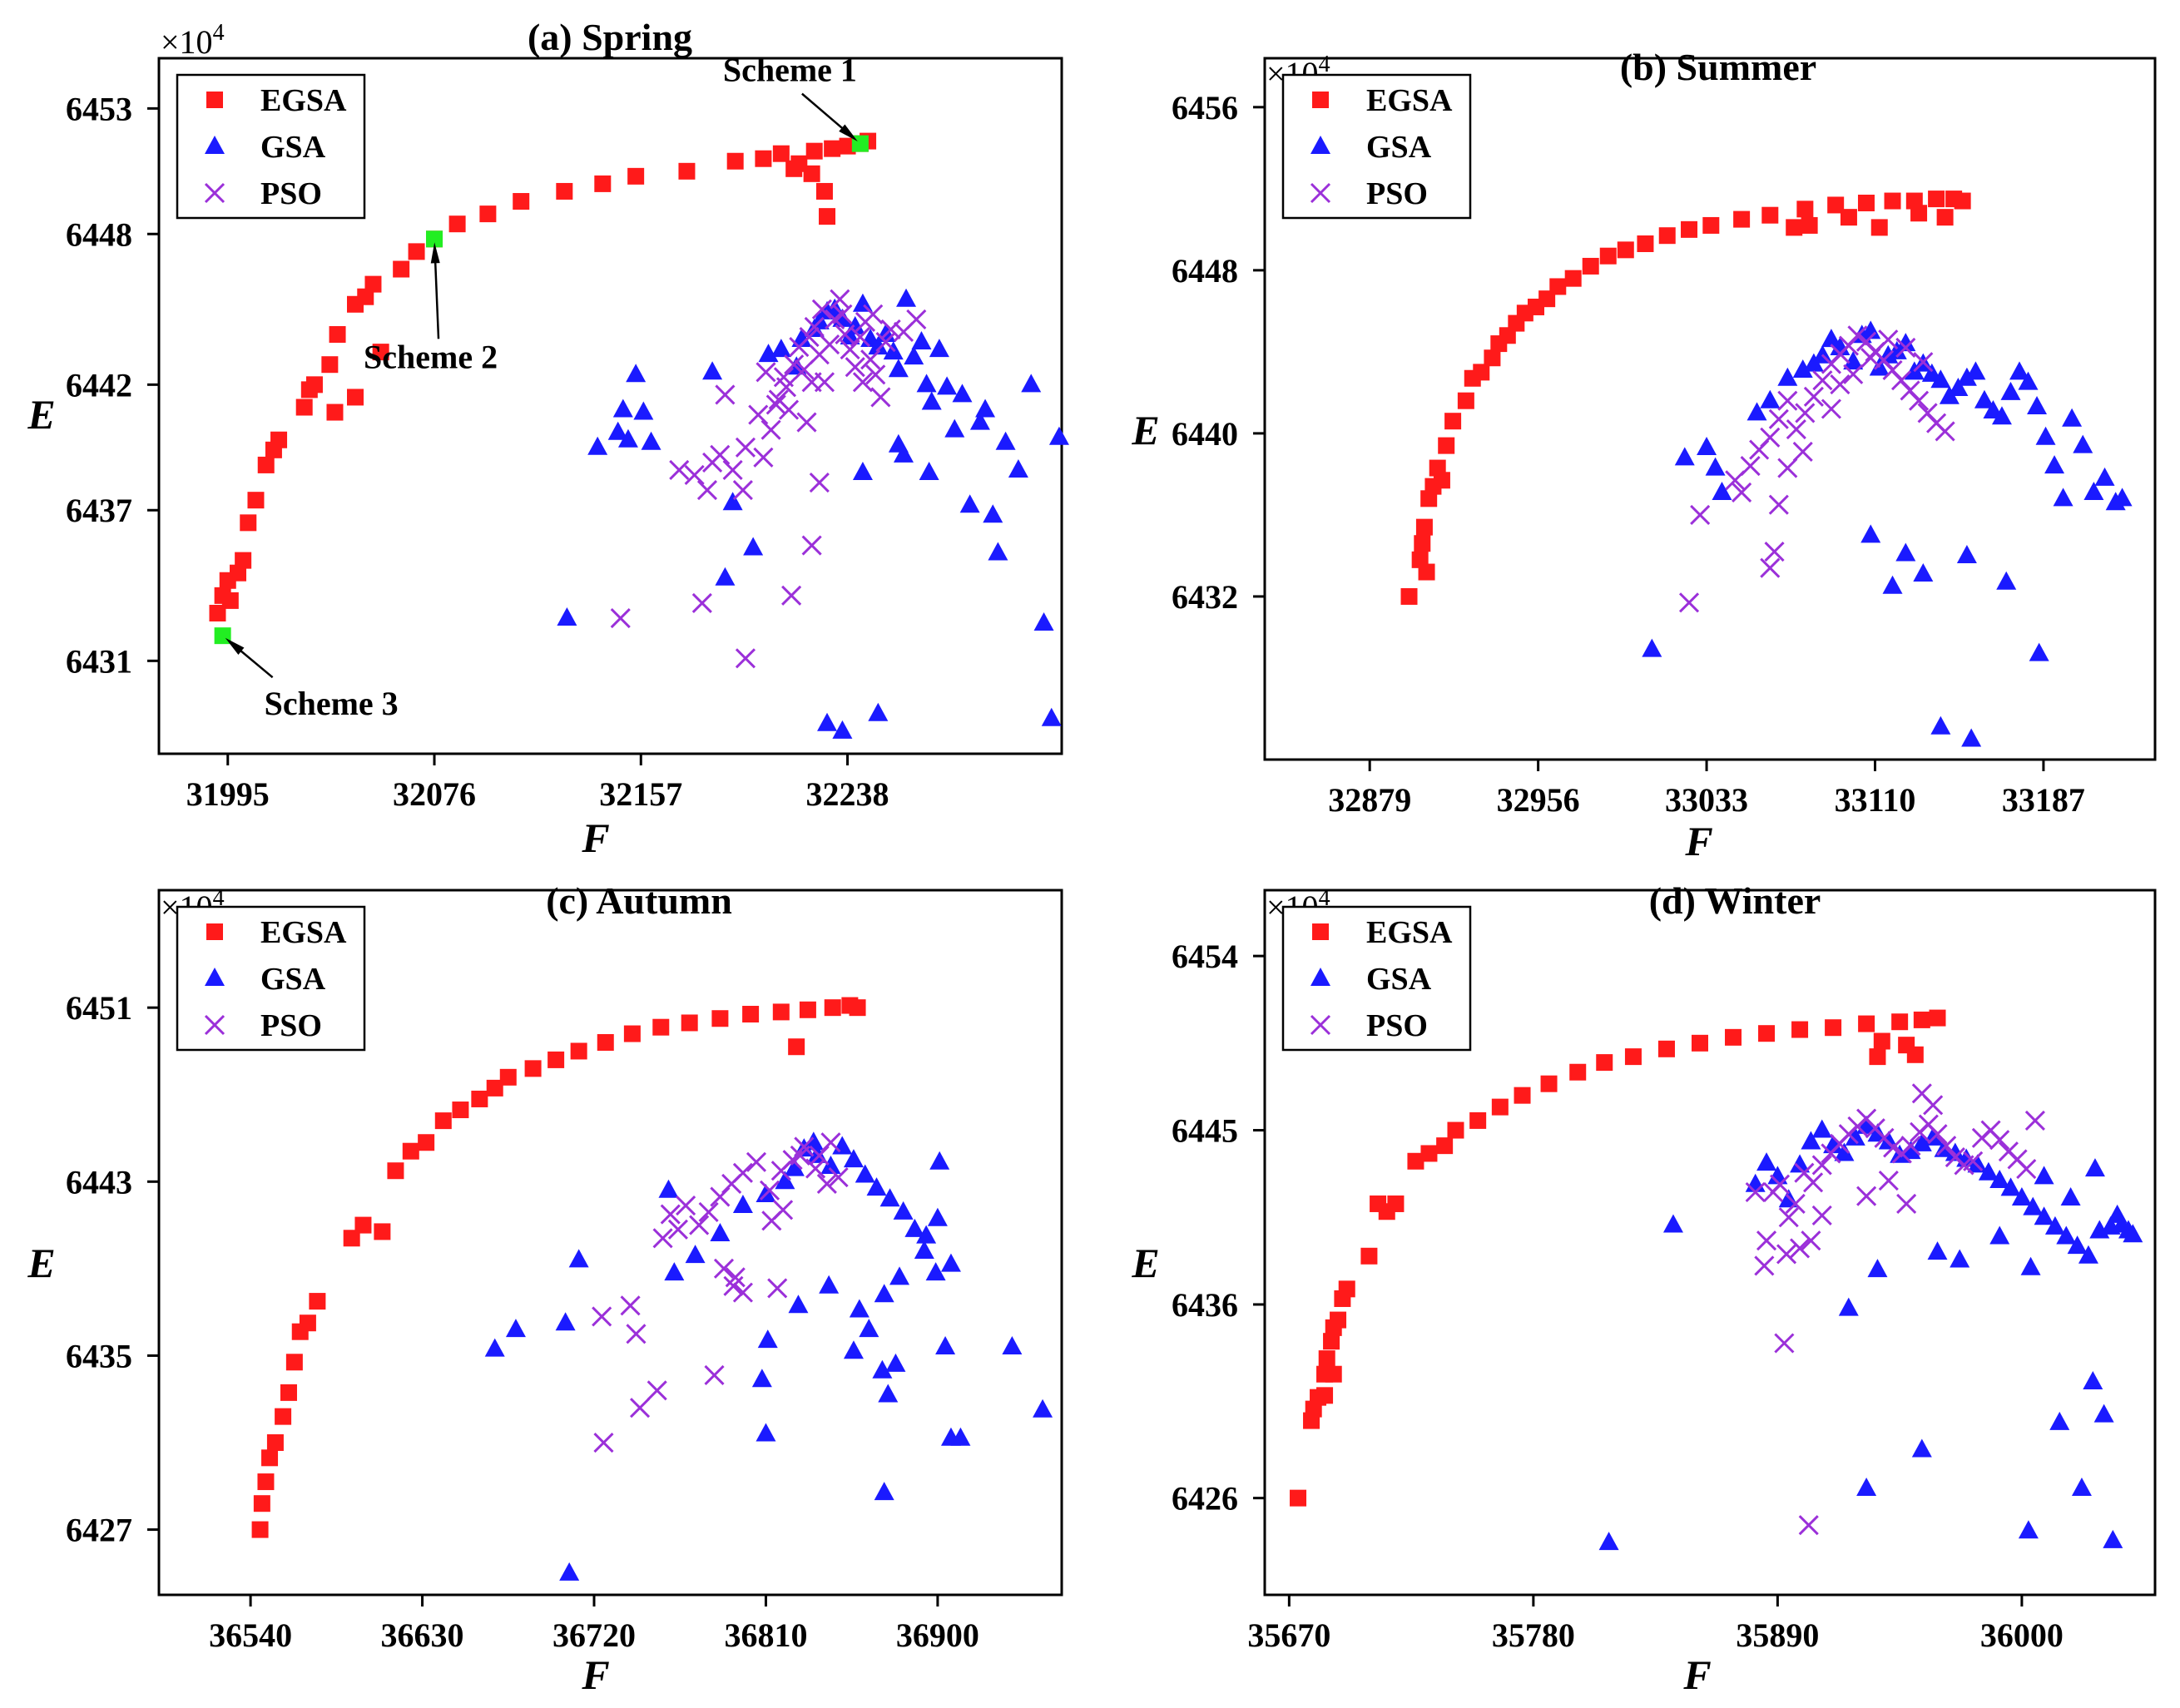 The height and width of the screenshot is (1708, 2180). I want to click on y-tick-label: 6443, so click(99, 1182).